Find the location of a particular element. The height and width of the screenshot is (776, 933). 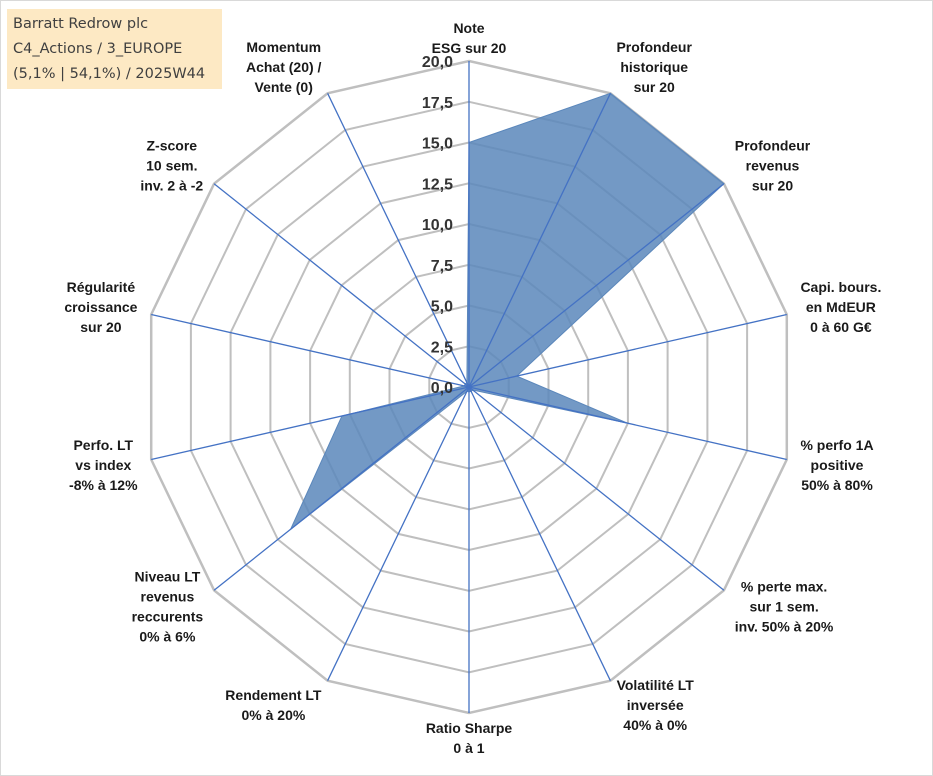

axis-label-line: inversée is located at coordinates (655, 705).